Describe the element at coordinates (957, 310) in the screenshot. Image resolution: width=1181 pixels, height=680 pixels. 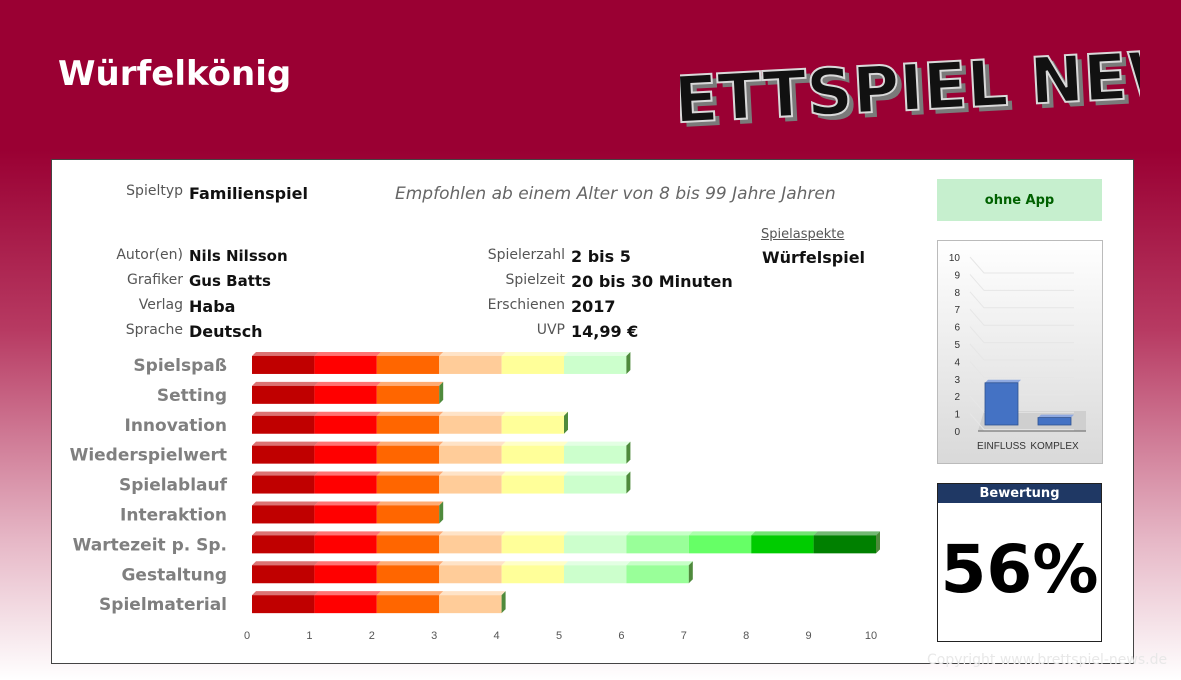
I see `y-tick-label: 7` at that location.